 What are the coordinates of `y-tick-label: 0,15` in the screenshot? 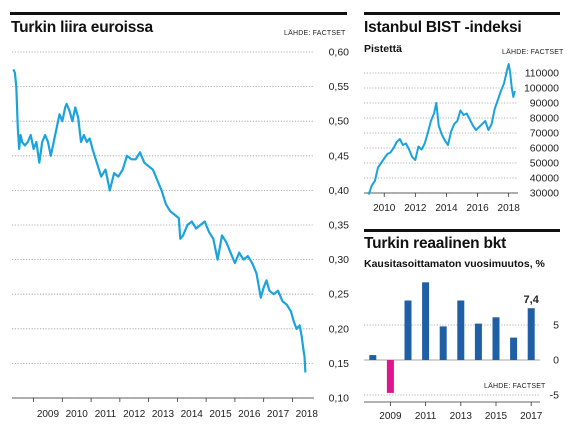 It's located at (339, 364).